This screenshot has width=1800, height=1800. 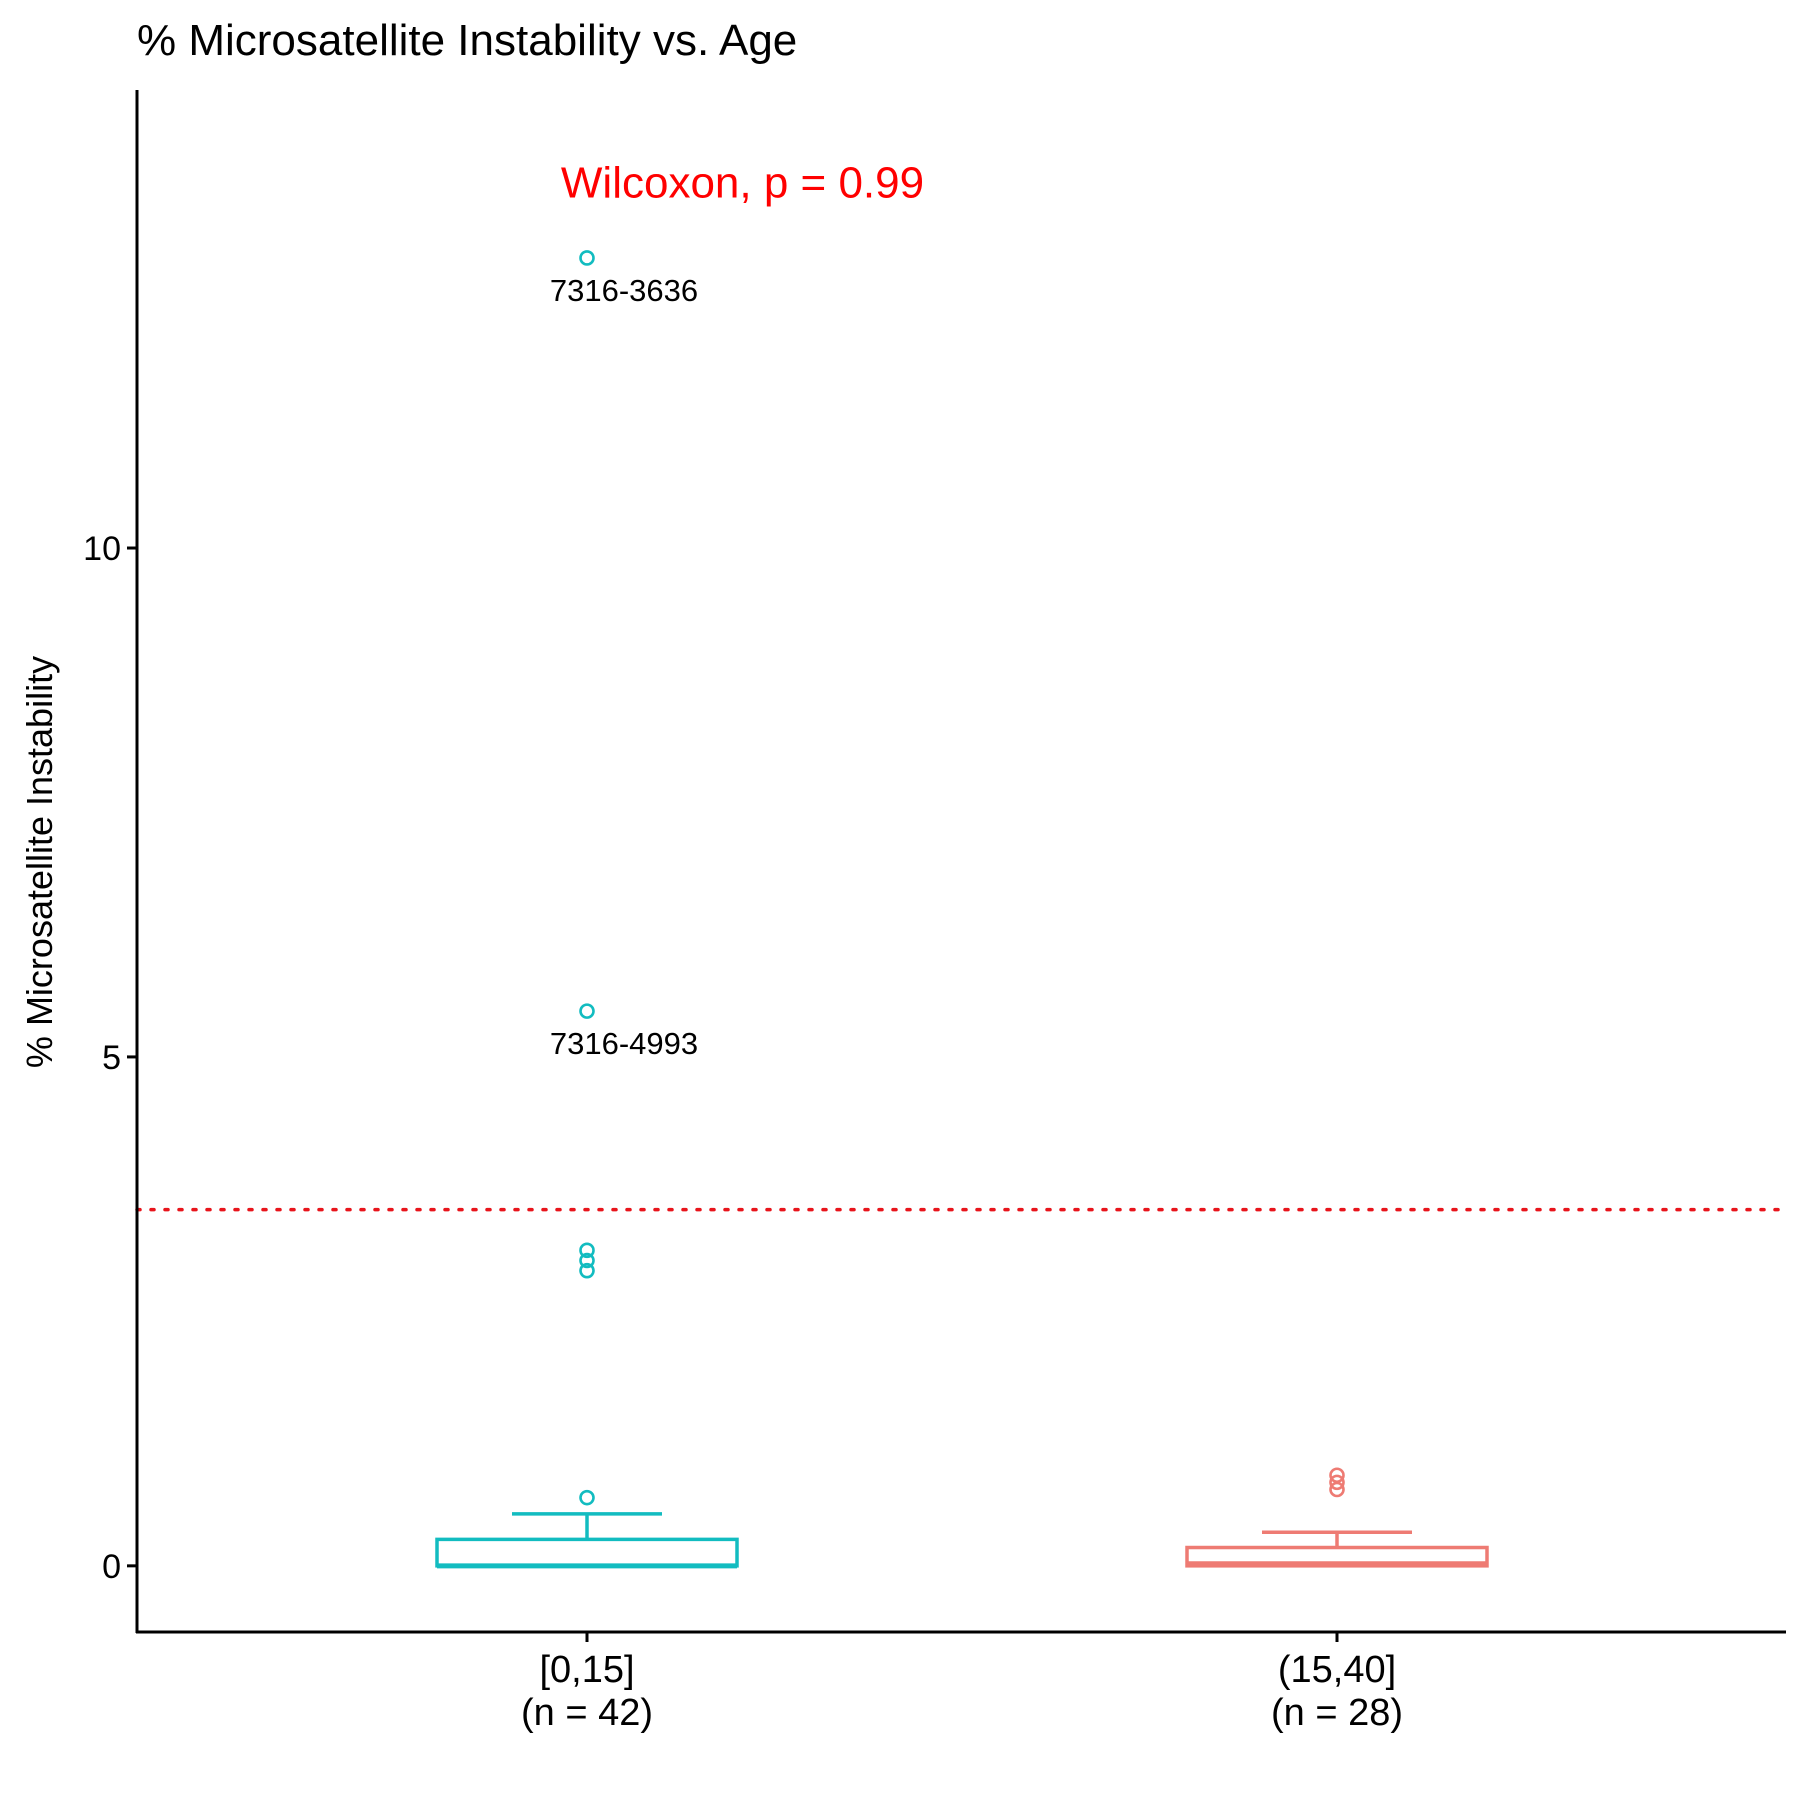 What do you see at coordinates (624, 290) in the screenshot?
I see `point-label: 7316-3636` at bounding box center [624, 290].